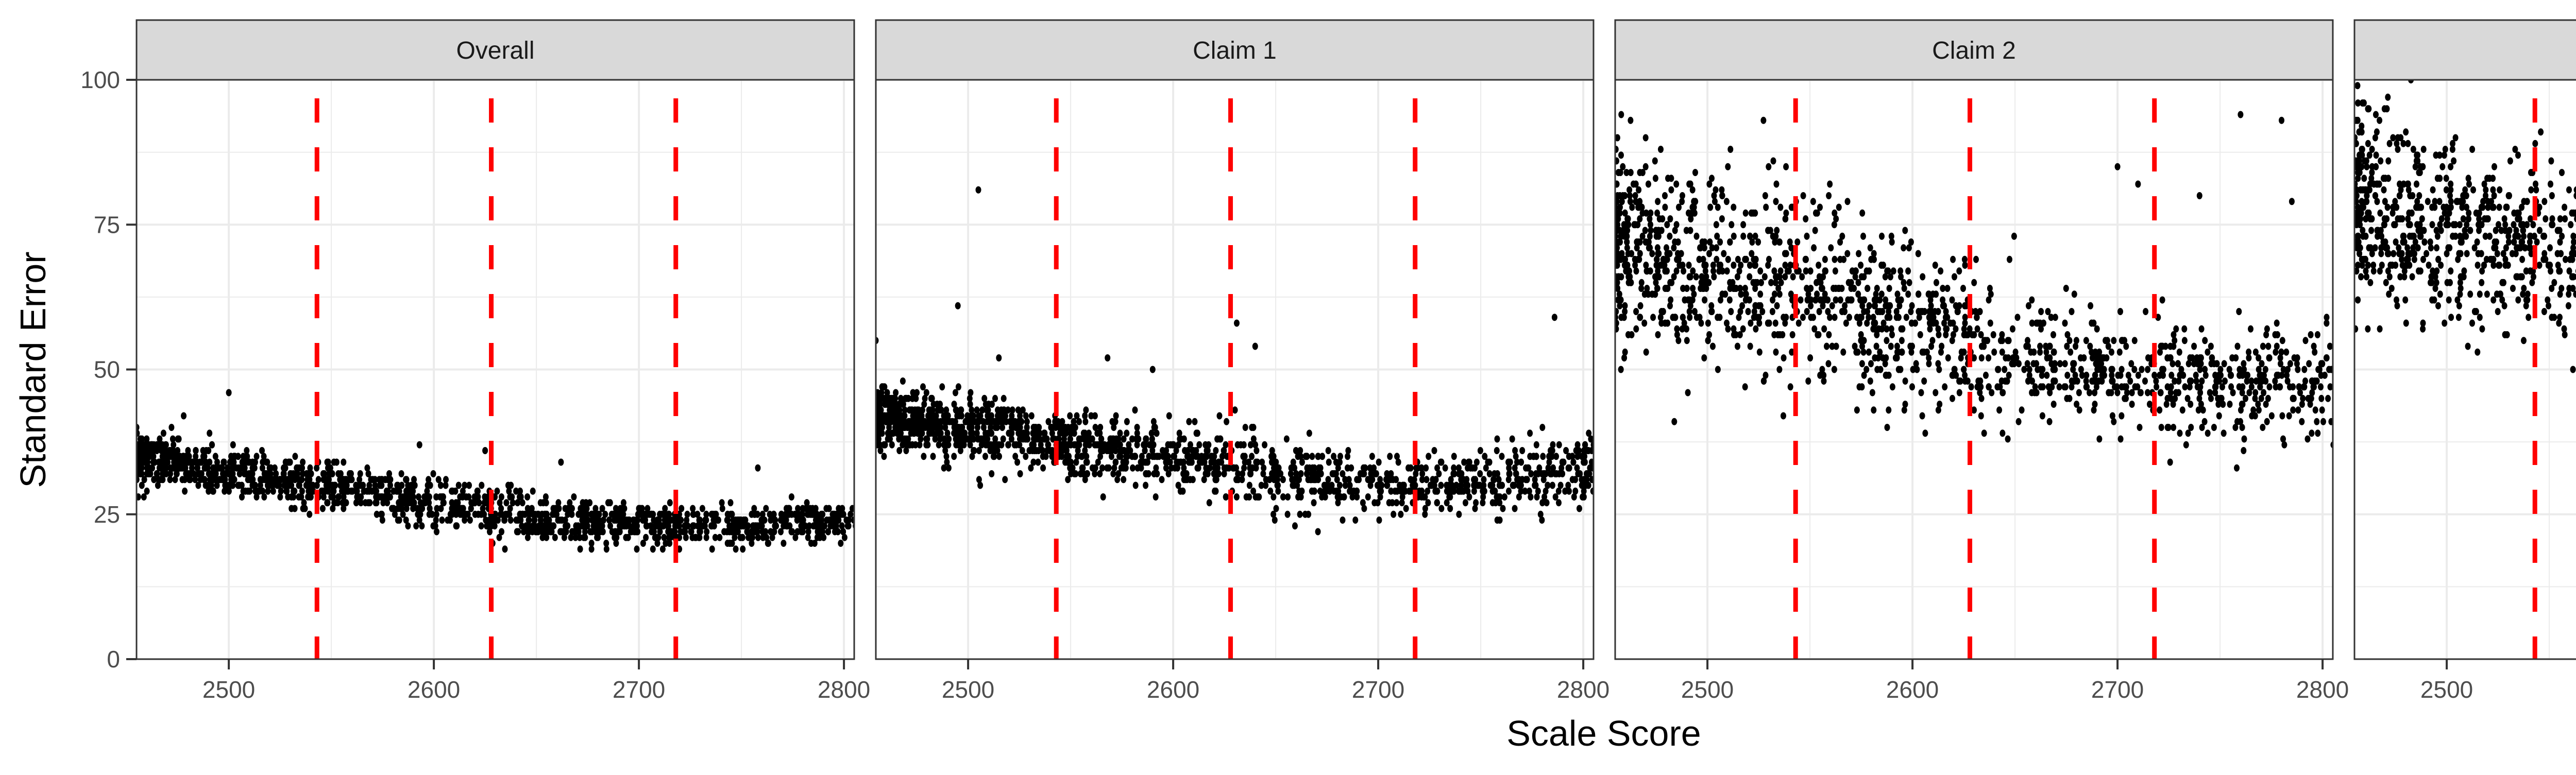 The width and height of the screenshot is (2576, 775). I want to click on y-tick-label: 25, so click(107, 514).